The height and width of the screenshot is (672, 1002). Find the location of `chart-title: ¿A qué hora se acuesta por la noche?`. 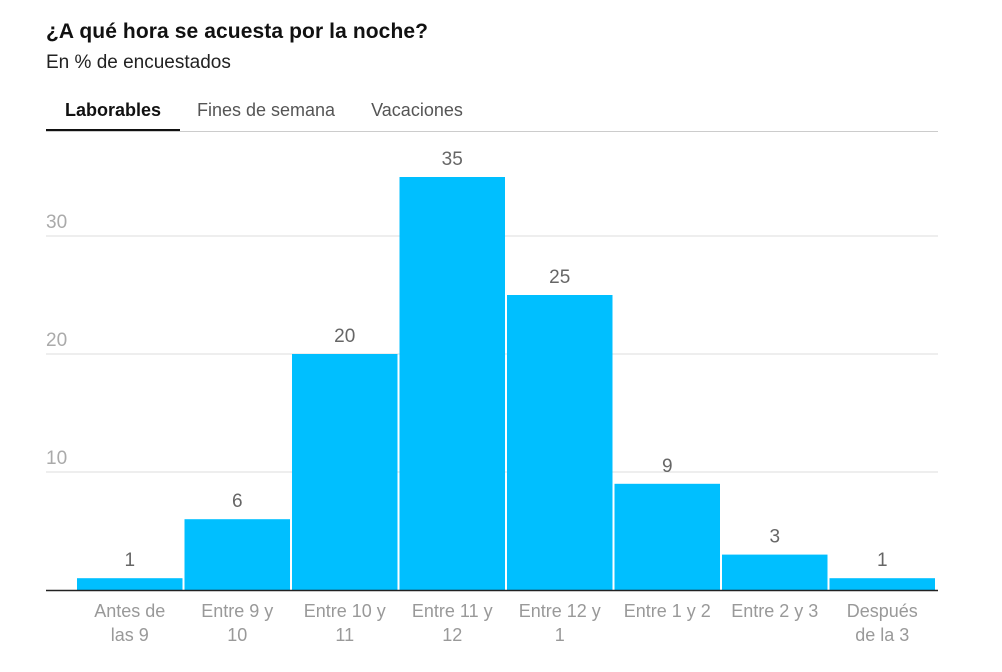

chart-title: ¿A qué hora se acuesta por la noche? is located at coordinates (237, 31).